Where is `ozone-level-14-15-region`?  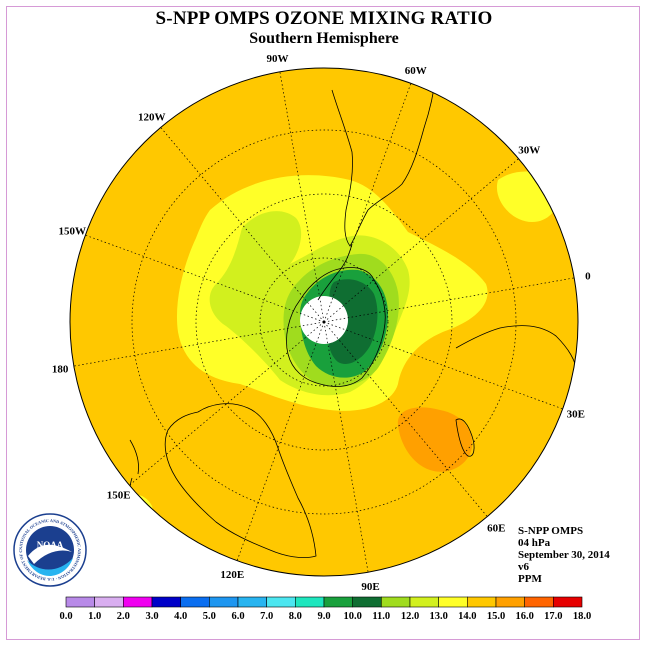
ozone-level-14-15-region is located at coordinates (435, 439).